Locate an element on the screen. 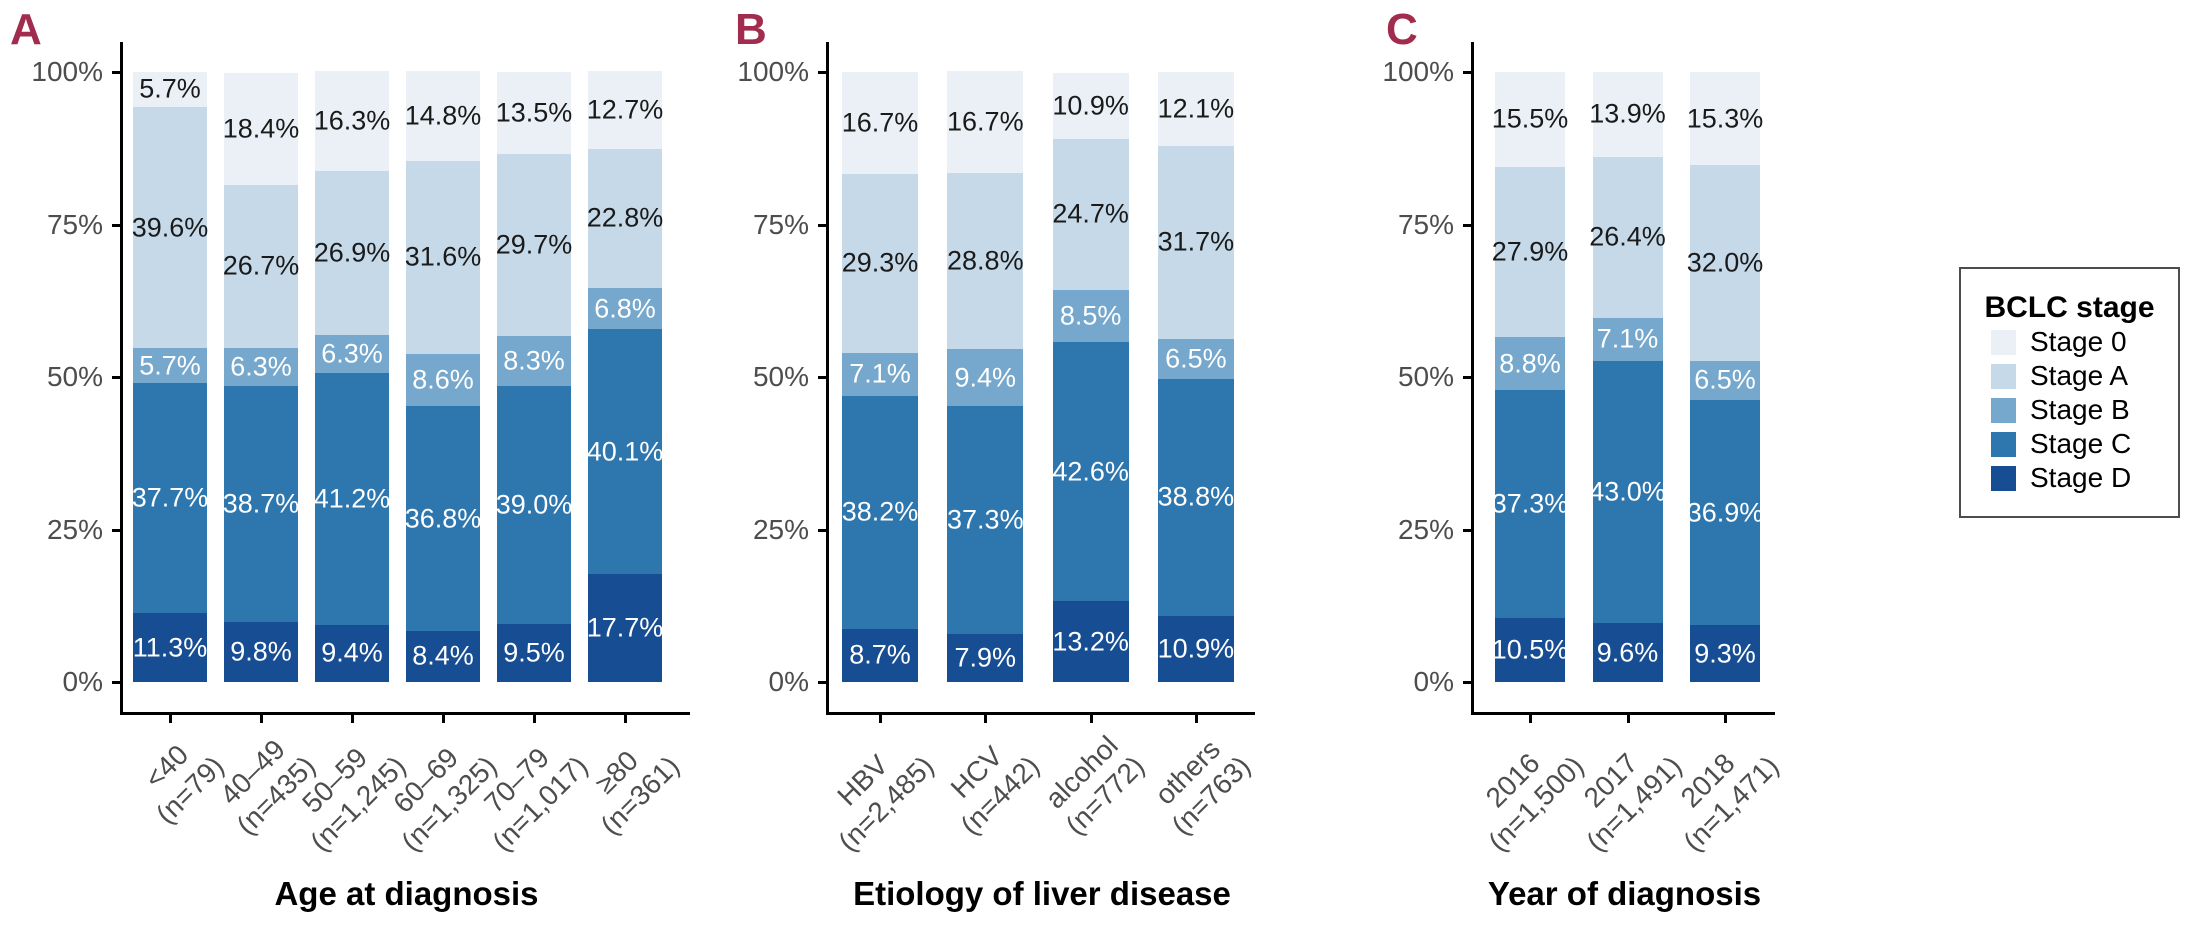 The image size is (2188, 925). x-category-label: ≥80 (n=361) is located at coordinates (628, 784).